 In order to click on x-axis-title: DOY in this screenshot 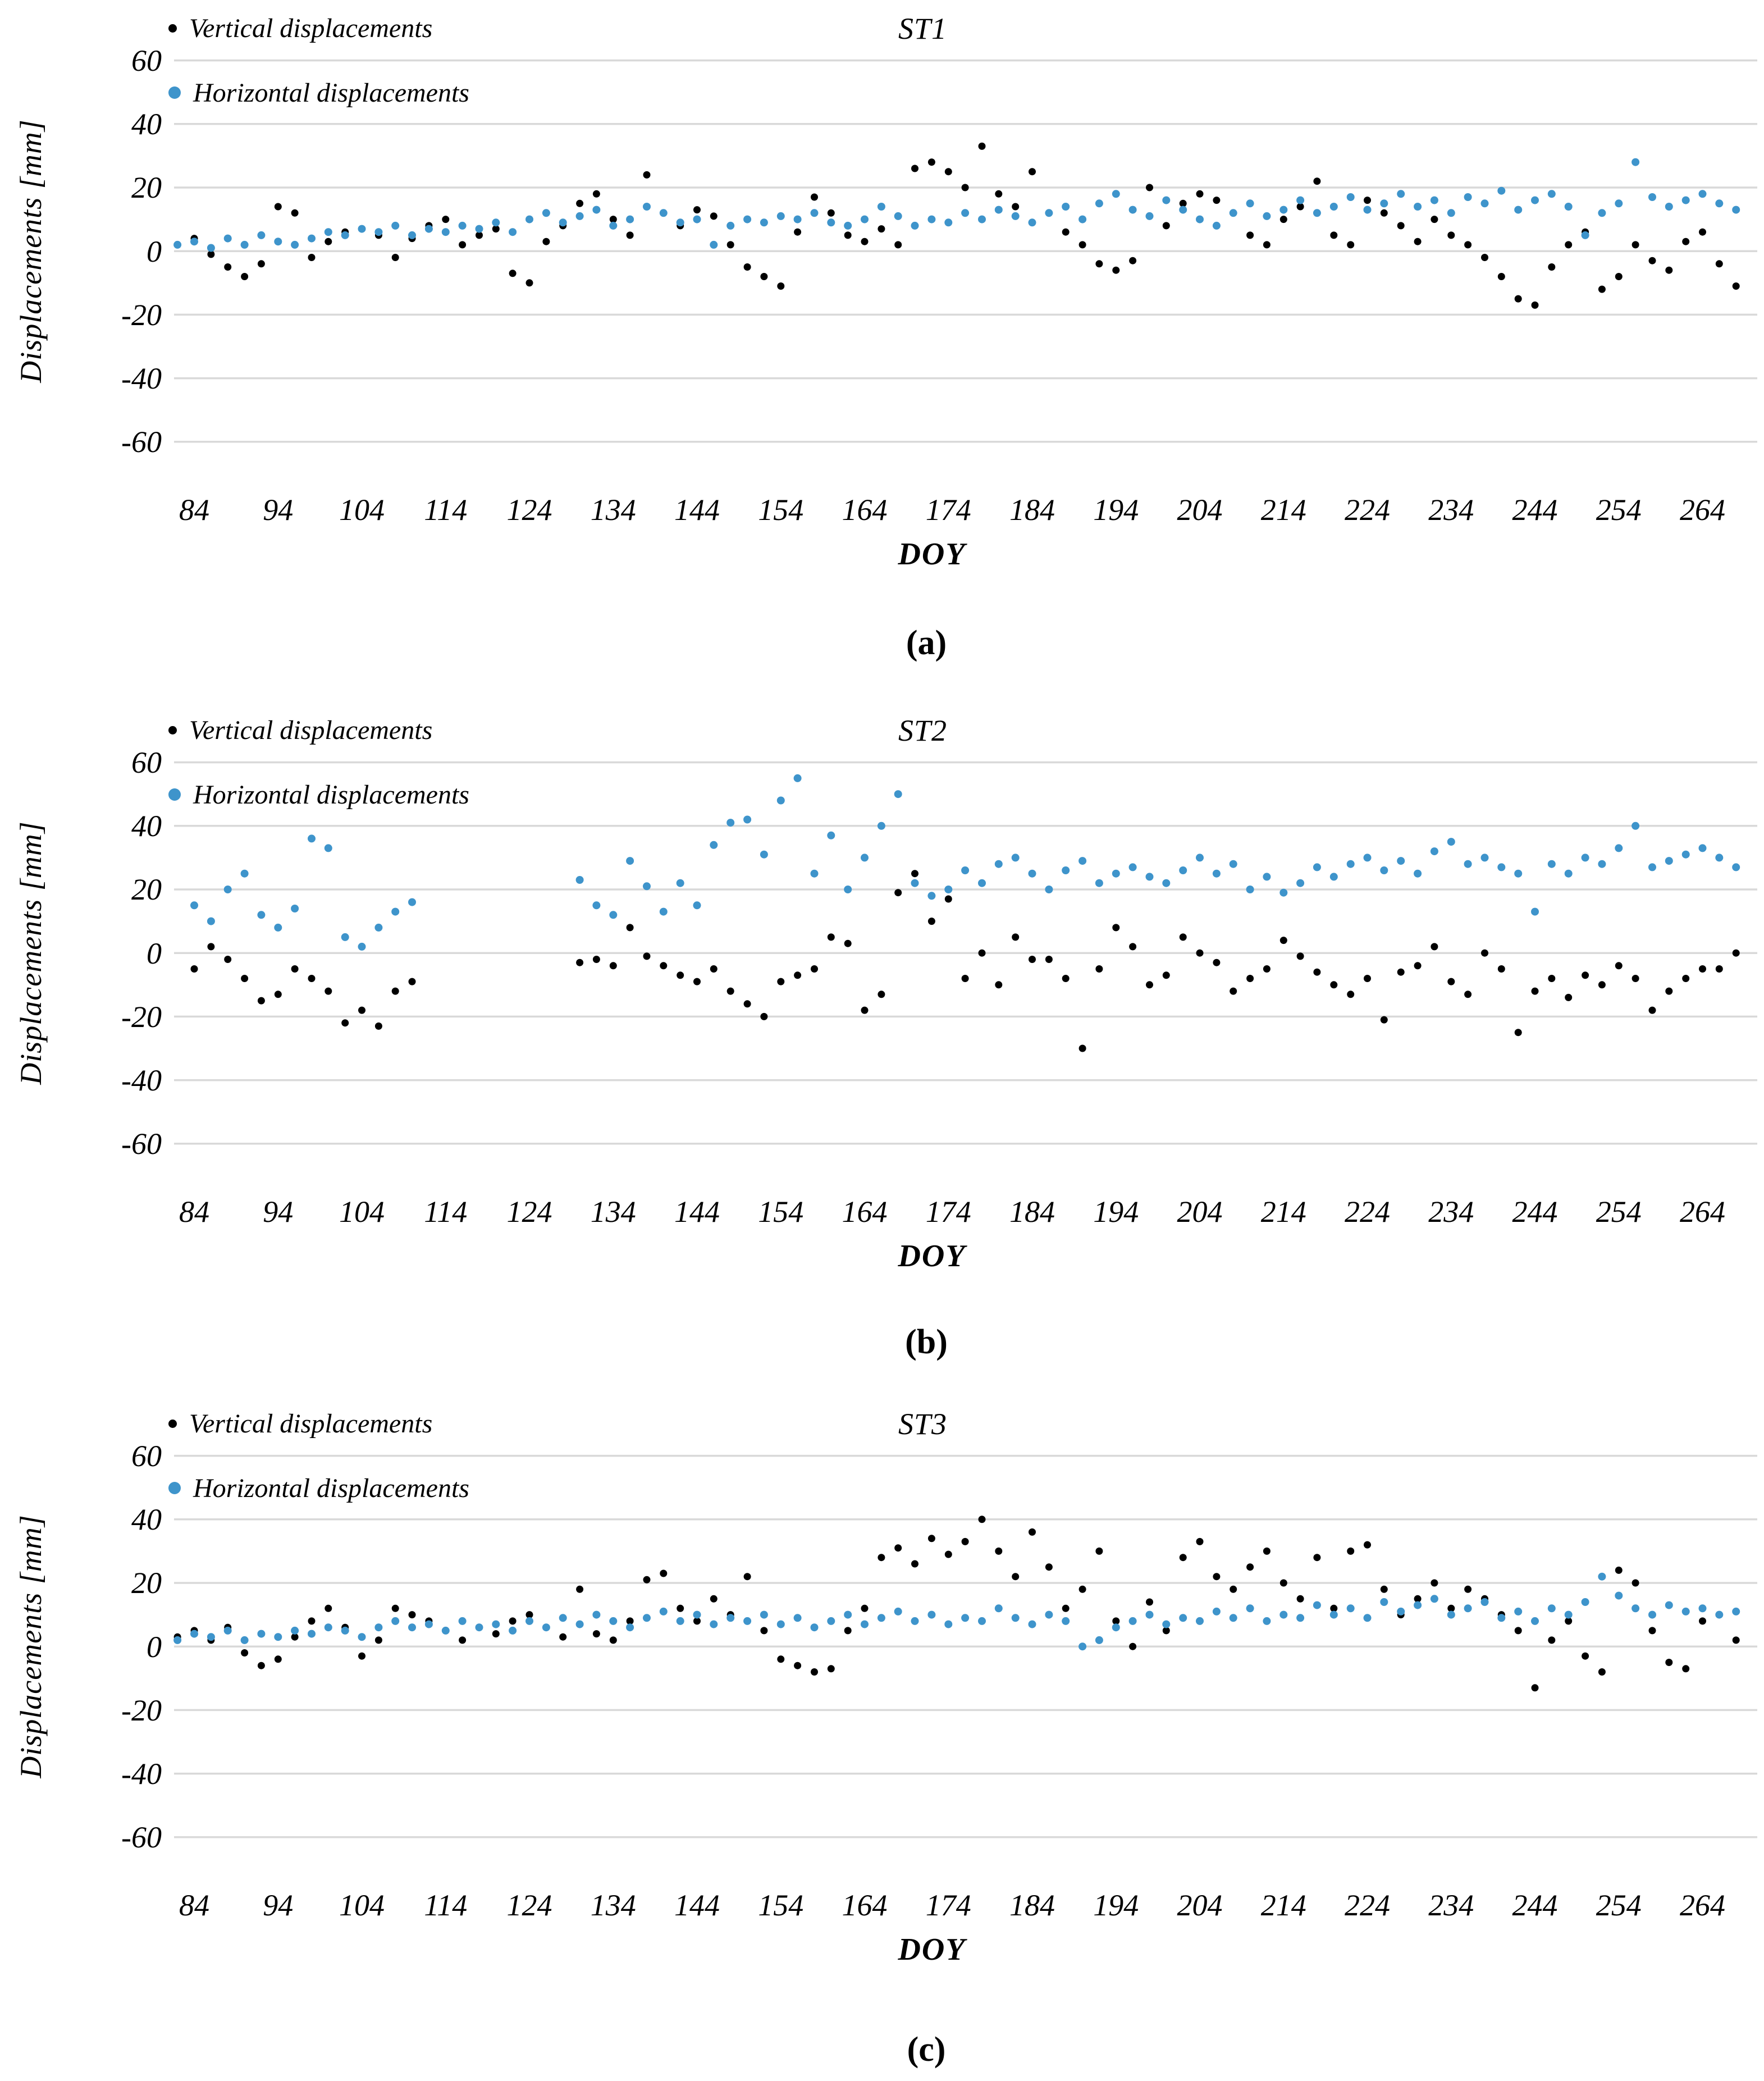, I will do `click(932, 1256)`.